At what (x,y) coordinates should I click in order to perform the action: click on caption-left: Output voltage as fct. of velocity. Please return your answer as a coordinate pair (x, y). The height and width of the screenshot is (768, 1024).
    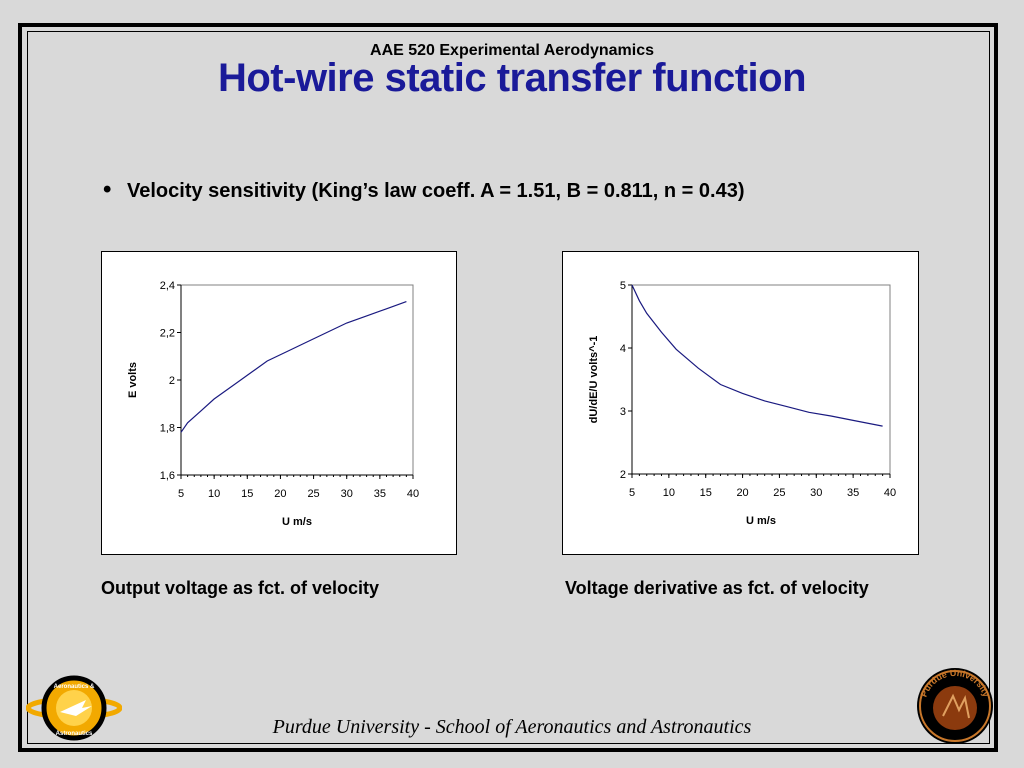
    Looking at the image, I should click on (240, 588).